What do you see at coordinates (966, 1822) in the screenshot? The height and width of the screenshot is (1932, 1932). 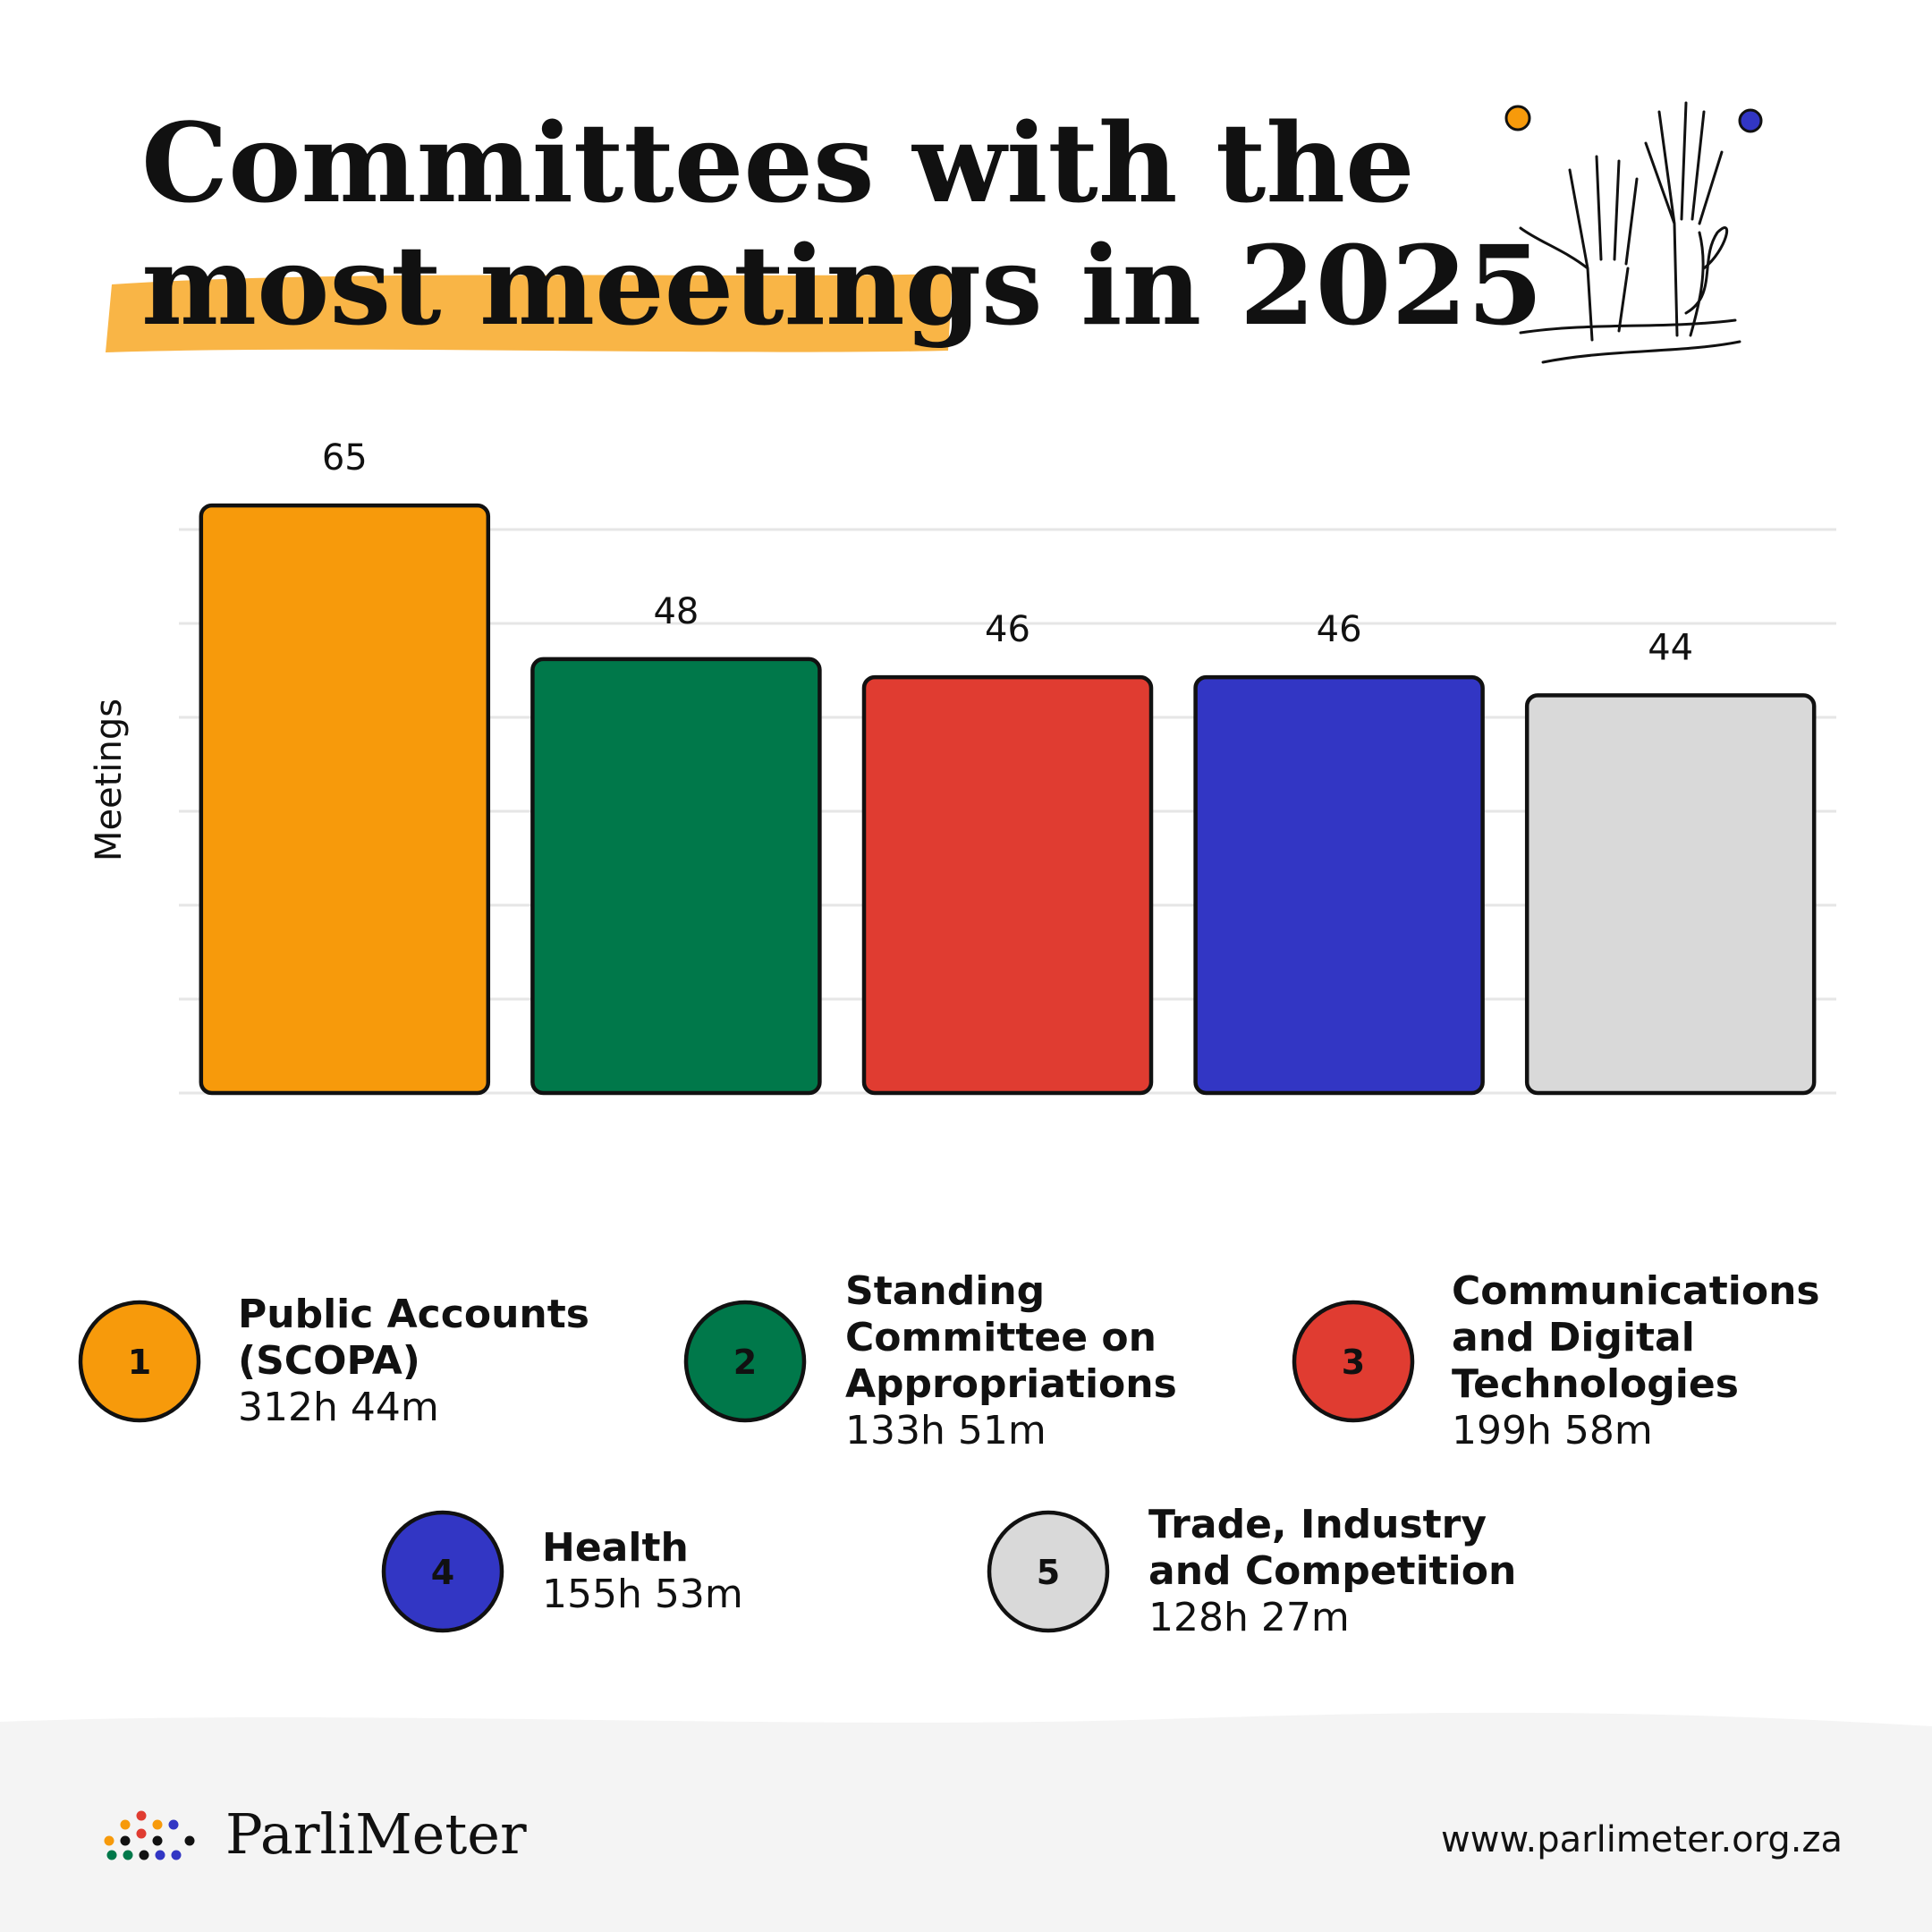 I see `footer-band` at bounding box center [966, 1822].